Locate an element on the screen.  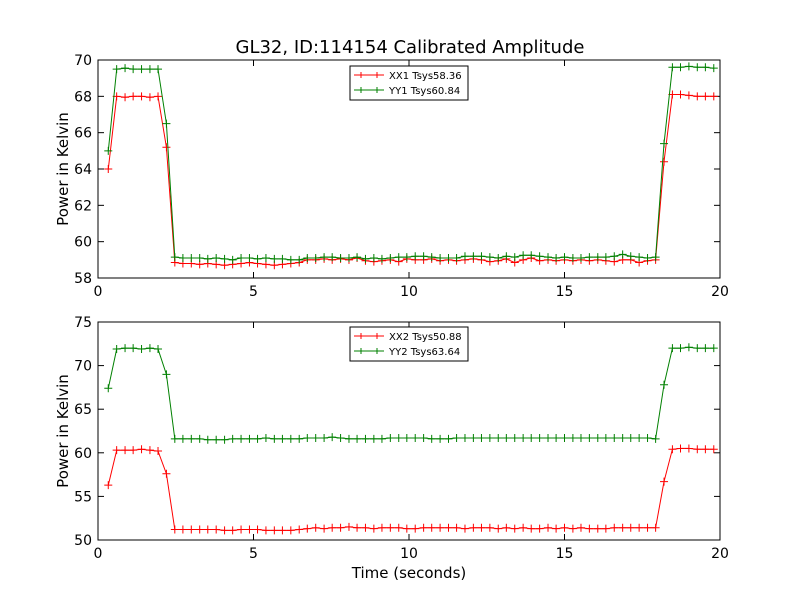
x-tick-label: 5 is located at coordinates (253, 554).